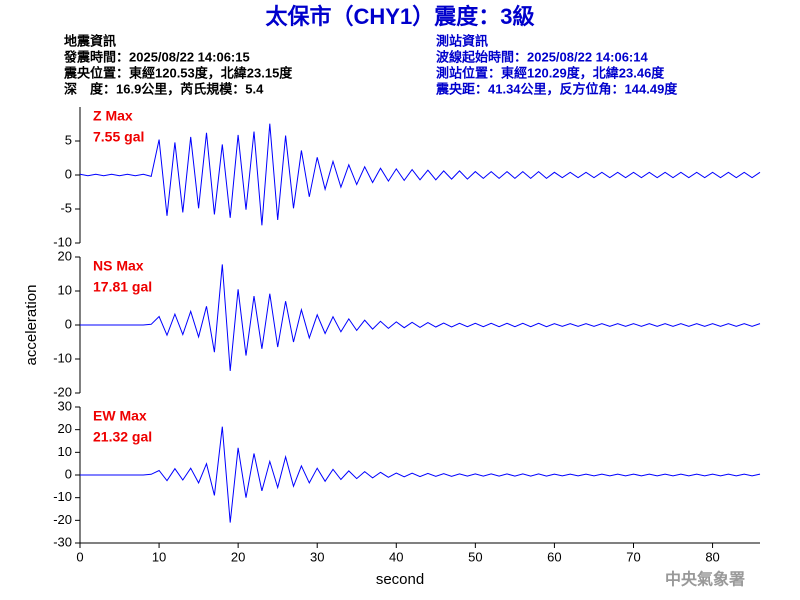  What do you see at coordinates (68, 139) in the screenshot?
I see `y-tick-label: 5` at bounding box center [68, 139].